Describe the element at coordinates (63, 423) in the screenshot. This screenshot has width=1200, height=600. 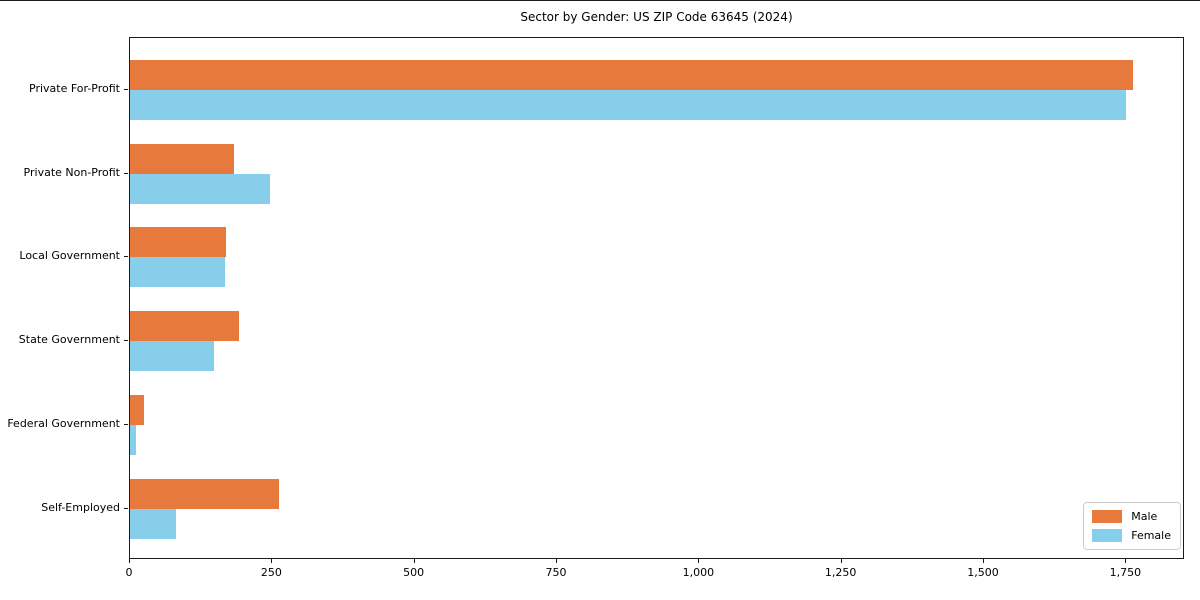
I see `y-tick-label: Federal Government` at that location.